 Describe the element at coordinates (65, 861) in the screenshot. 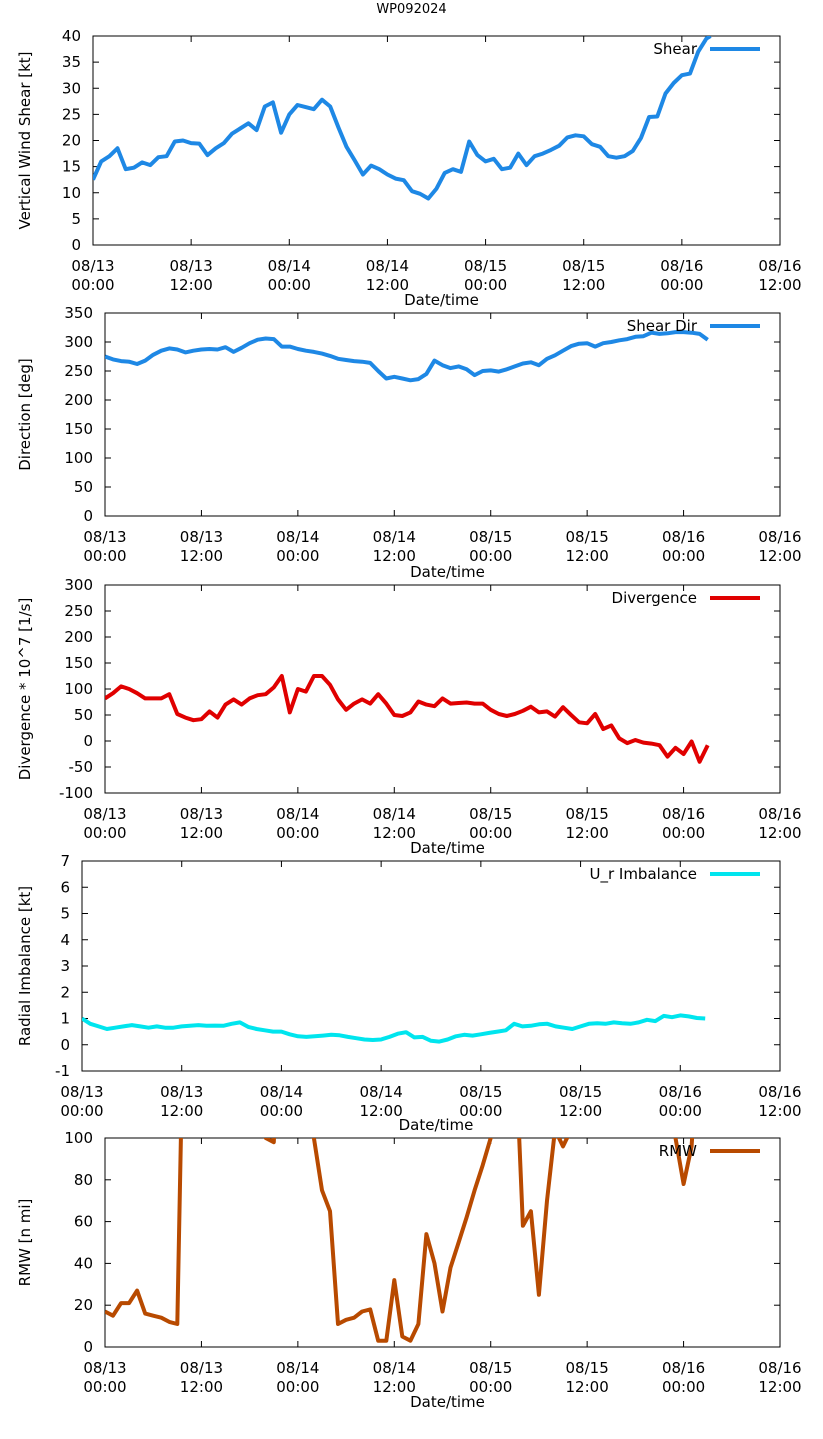

I see `y-tick-label: 7` at that location.